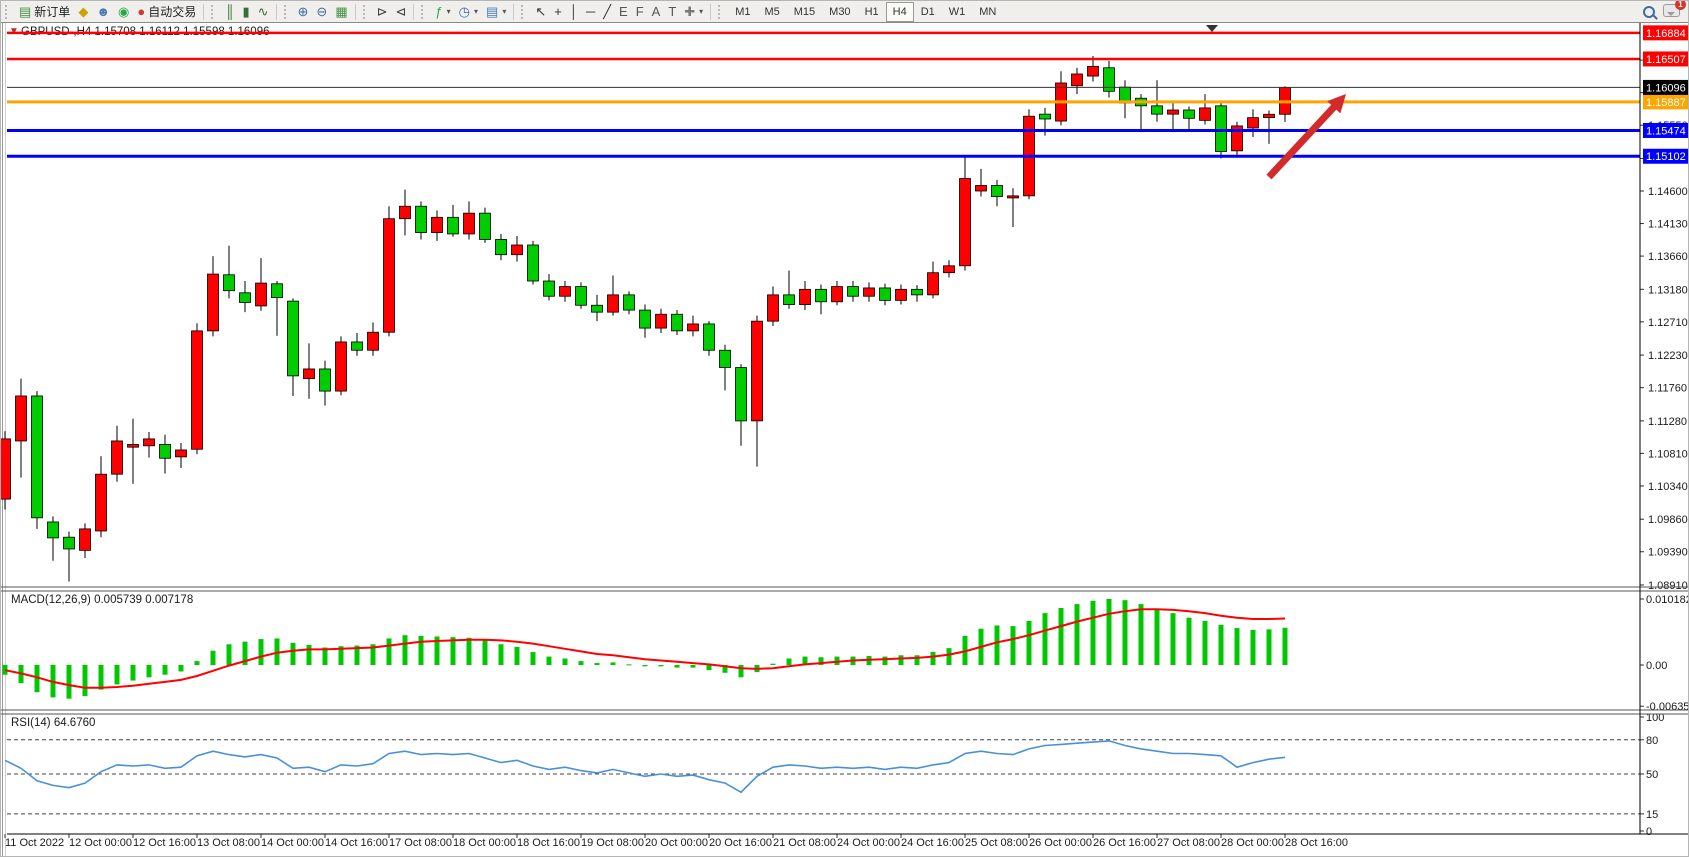  I want to click on profile-icon: ☻, so click(103, 11).